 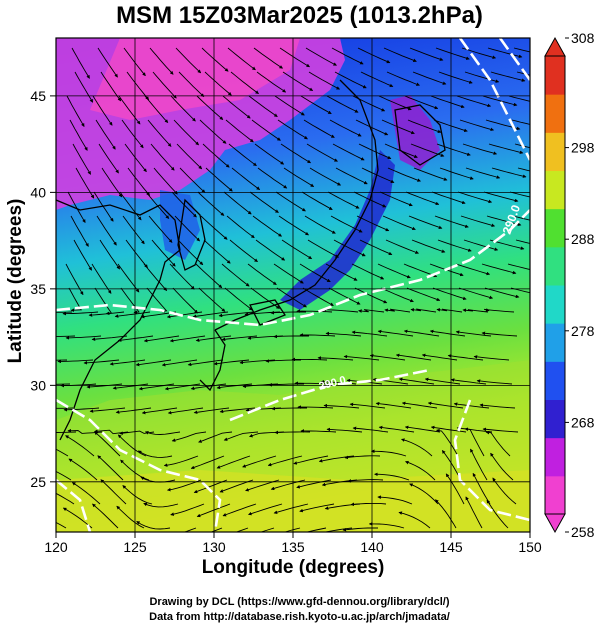 I want to click on x-axis: 120 125 130 135 140 145 150, so click(x=293, y=543).